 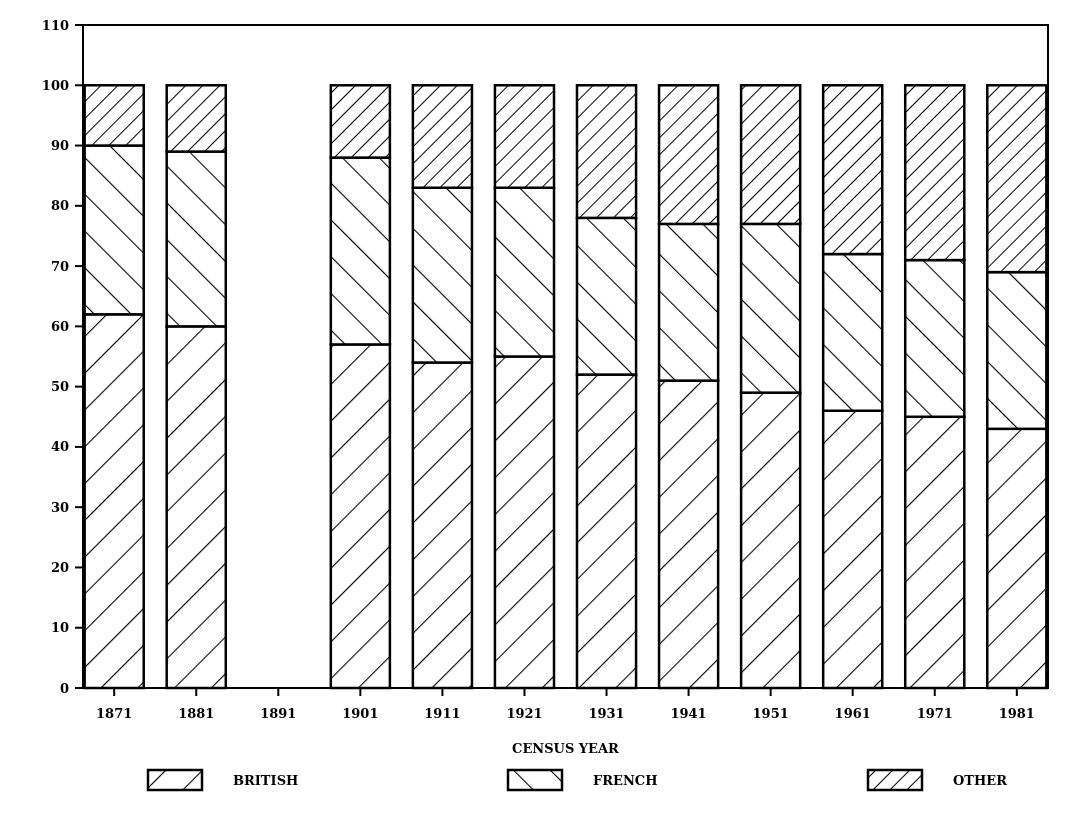 I want to click on x-tick-label: 1951, so click(x=770, y=713).